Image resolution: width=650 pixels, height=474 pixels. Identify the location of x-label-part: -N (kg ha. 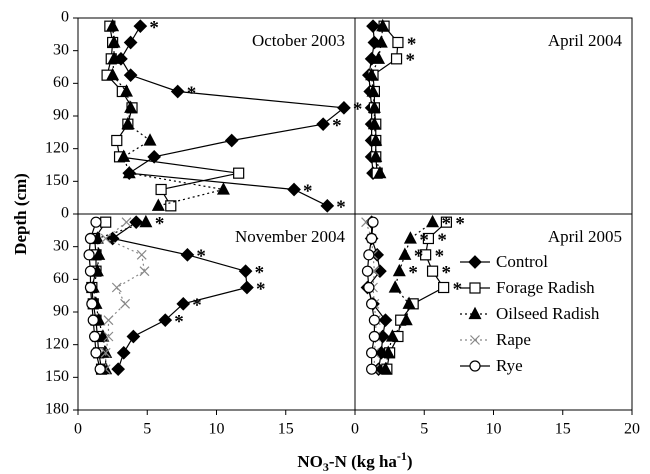
(363, 461).